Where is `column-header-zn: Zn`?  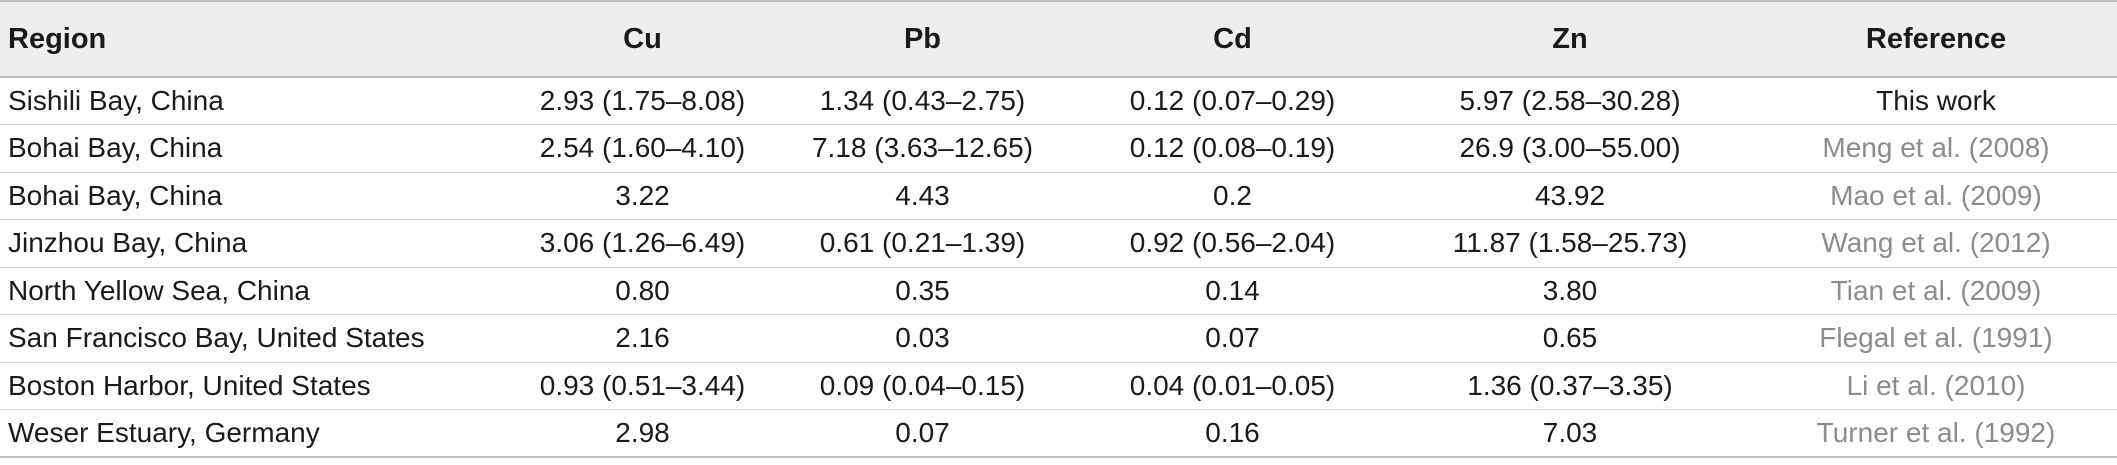
column-header-zn: Zn is located at coordinates (1570, 38).